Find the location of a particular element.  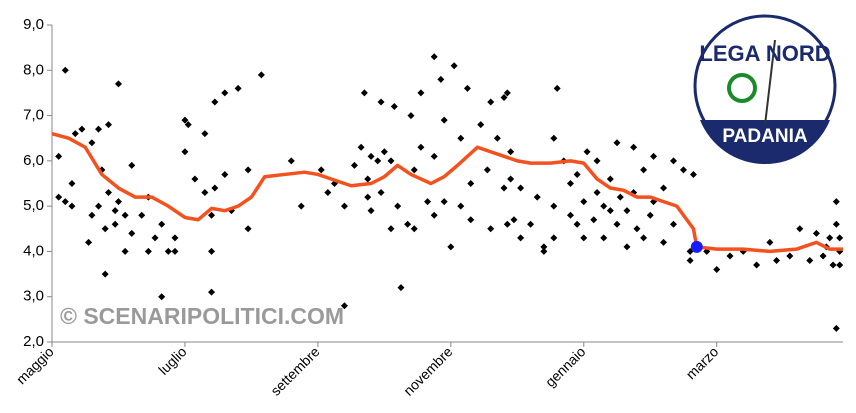

y-tick-label: 3,0 is located at coordinates (33, 296).